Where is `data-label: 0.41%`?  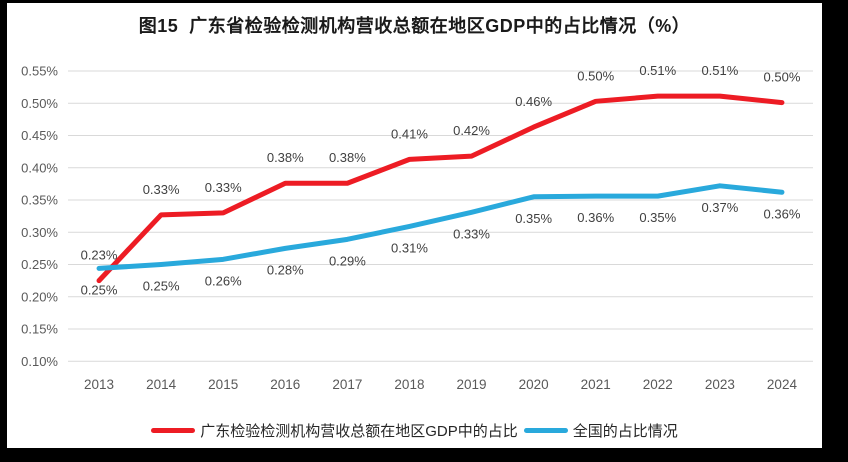 data-label: 0.41% is located at coordinates (409, 133).